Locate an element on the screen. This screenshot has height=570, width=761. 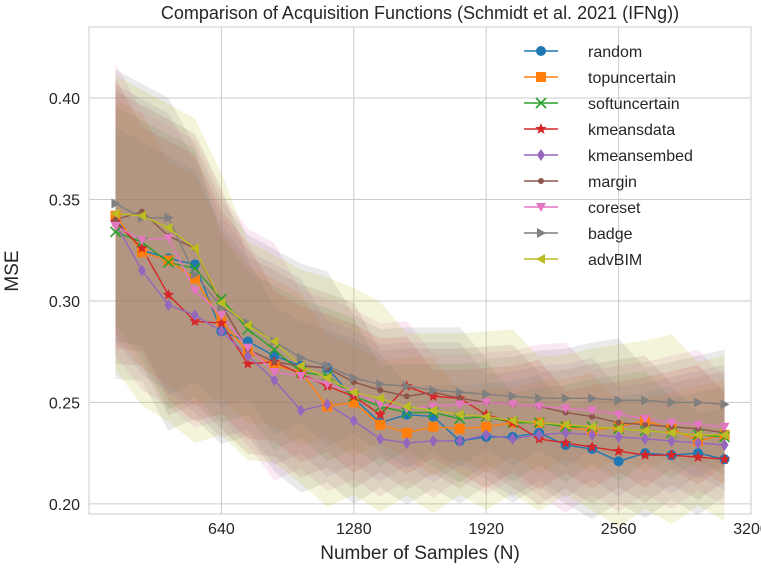
legend-label-topuncertain: topuncertain is located at coordinates (632, 78).